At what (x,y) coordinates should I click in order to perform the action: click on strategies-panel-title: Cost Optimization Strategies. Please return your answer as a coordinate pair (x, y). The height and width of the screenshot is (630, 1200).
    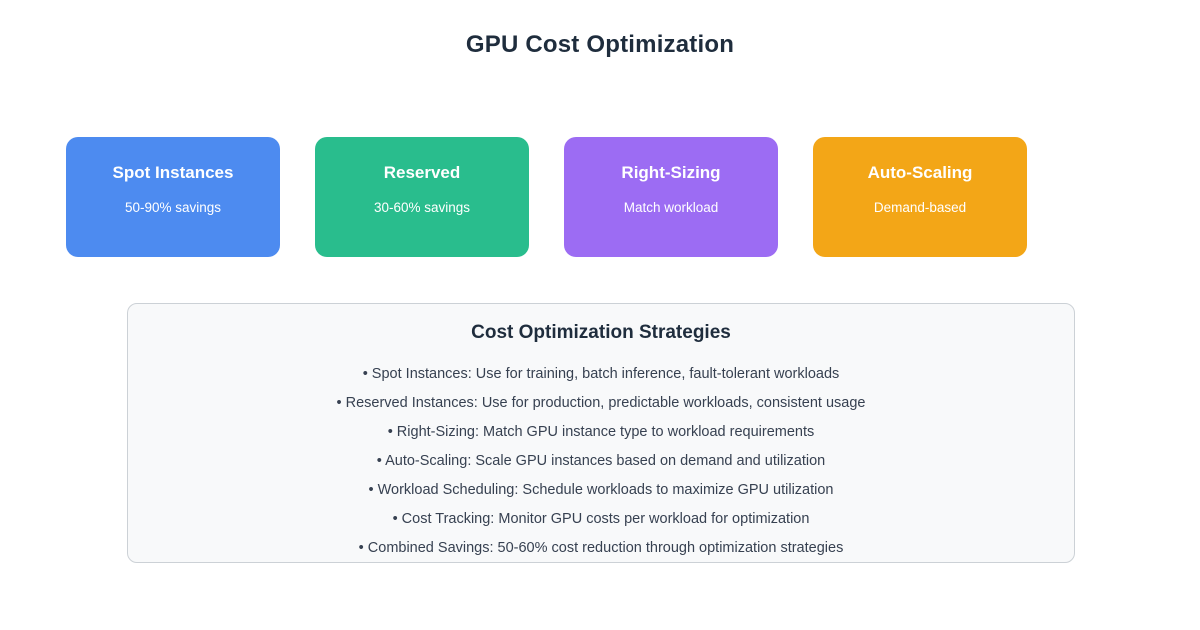
    Looking at the image, I should click on (601, 332).